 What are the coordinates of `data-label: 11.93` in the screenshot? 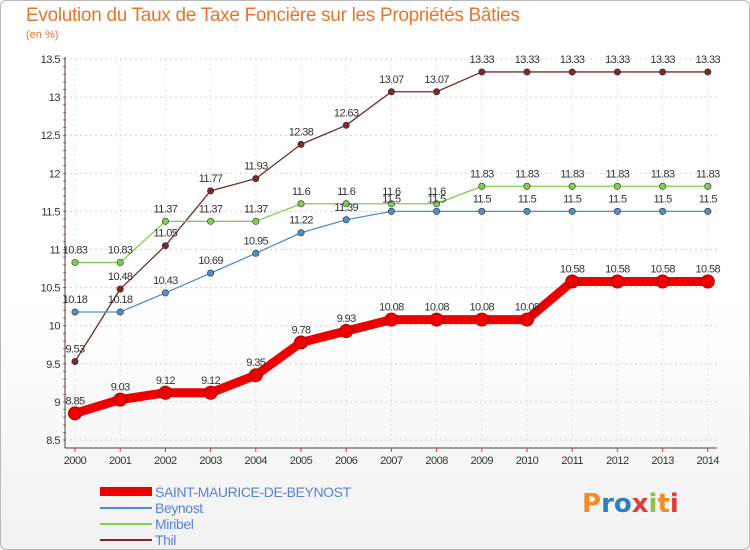 It's located at (256, 167).